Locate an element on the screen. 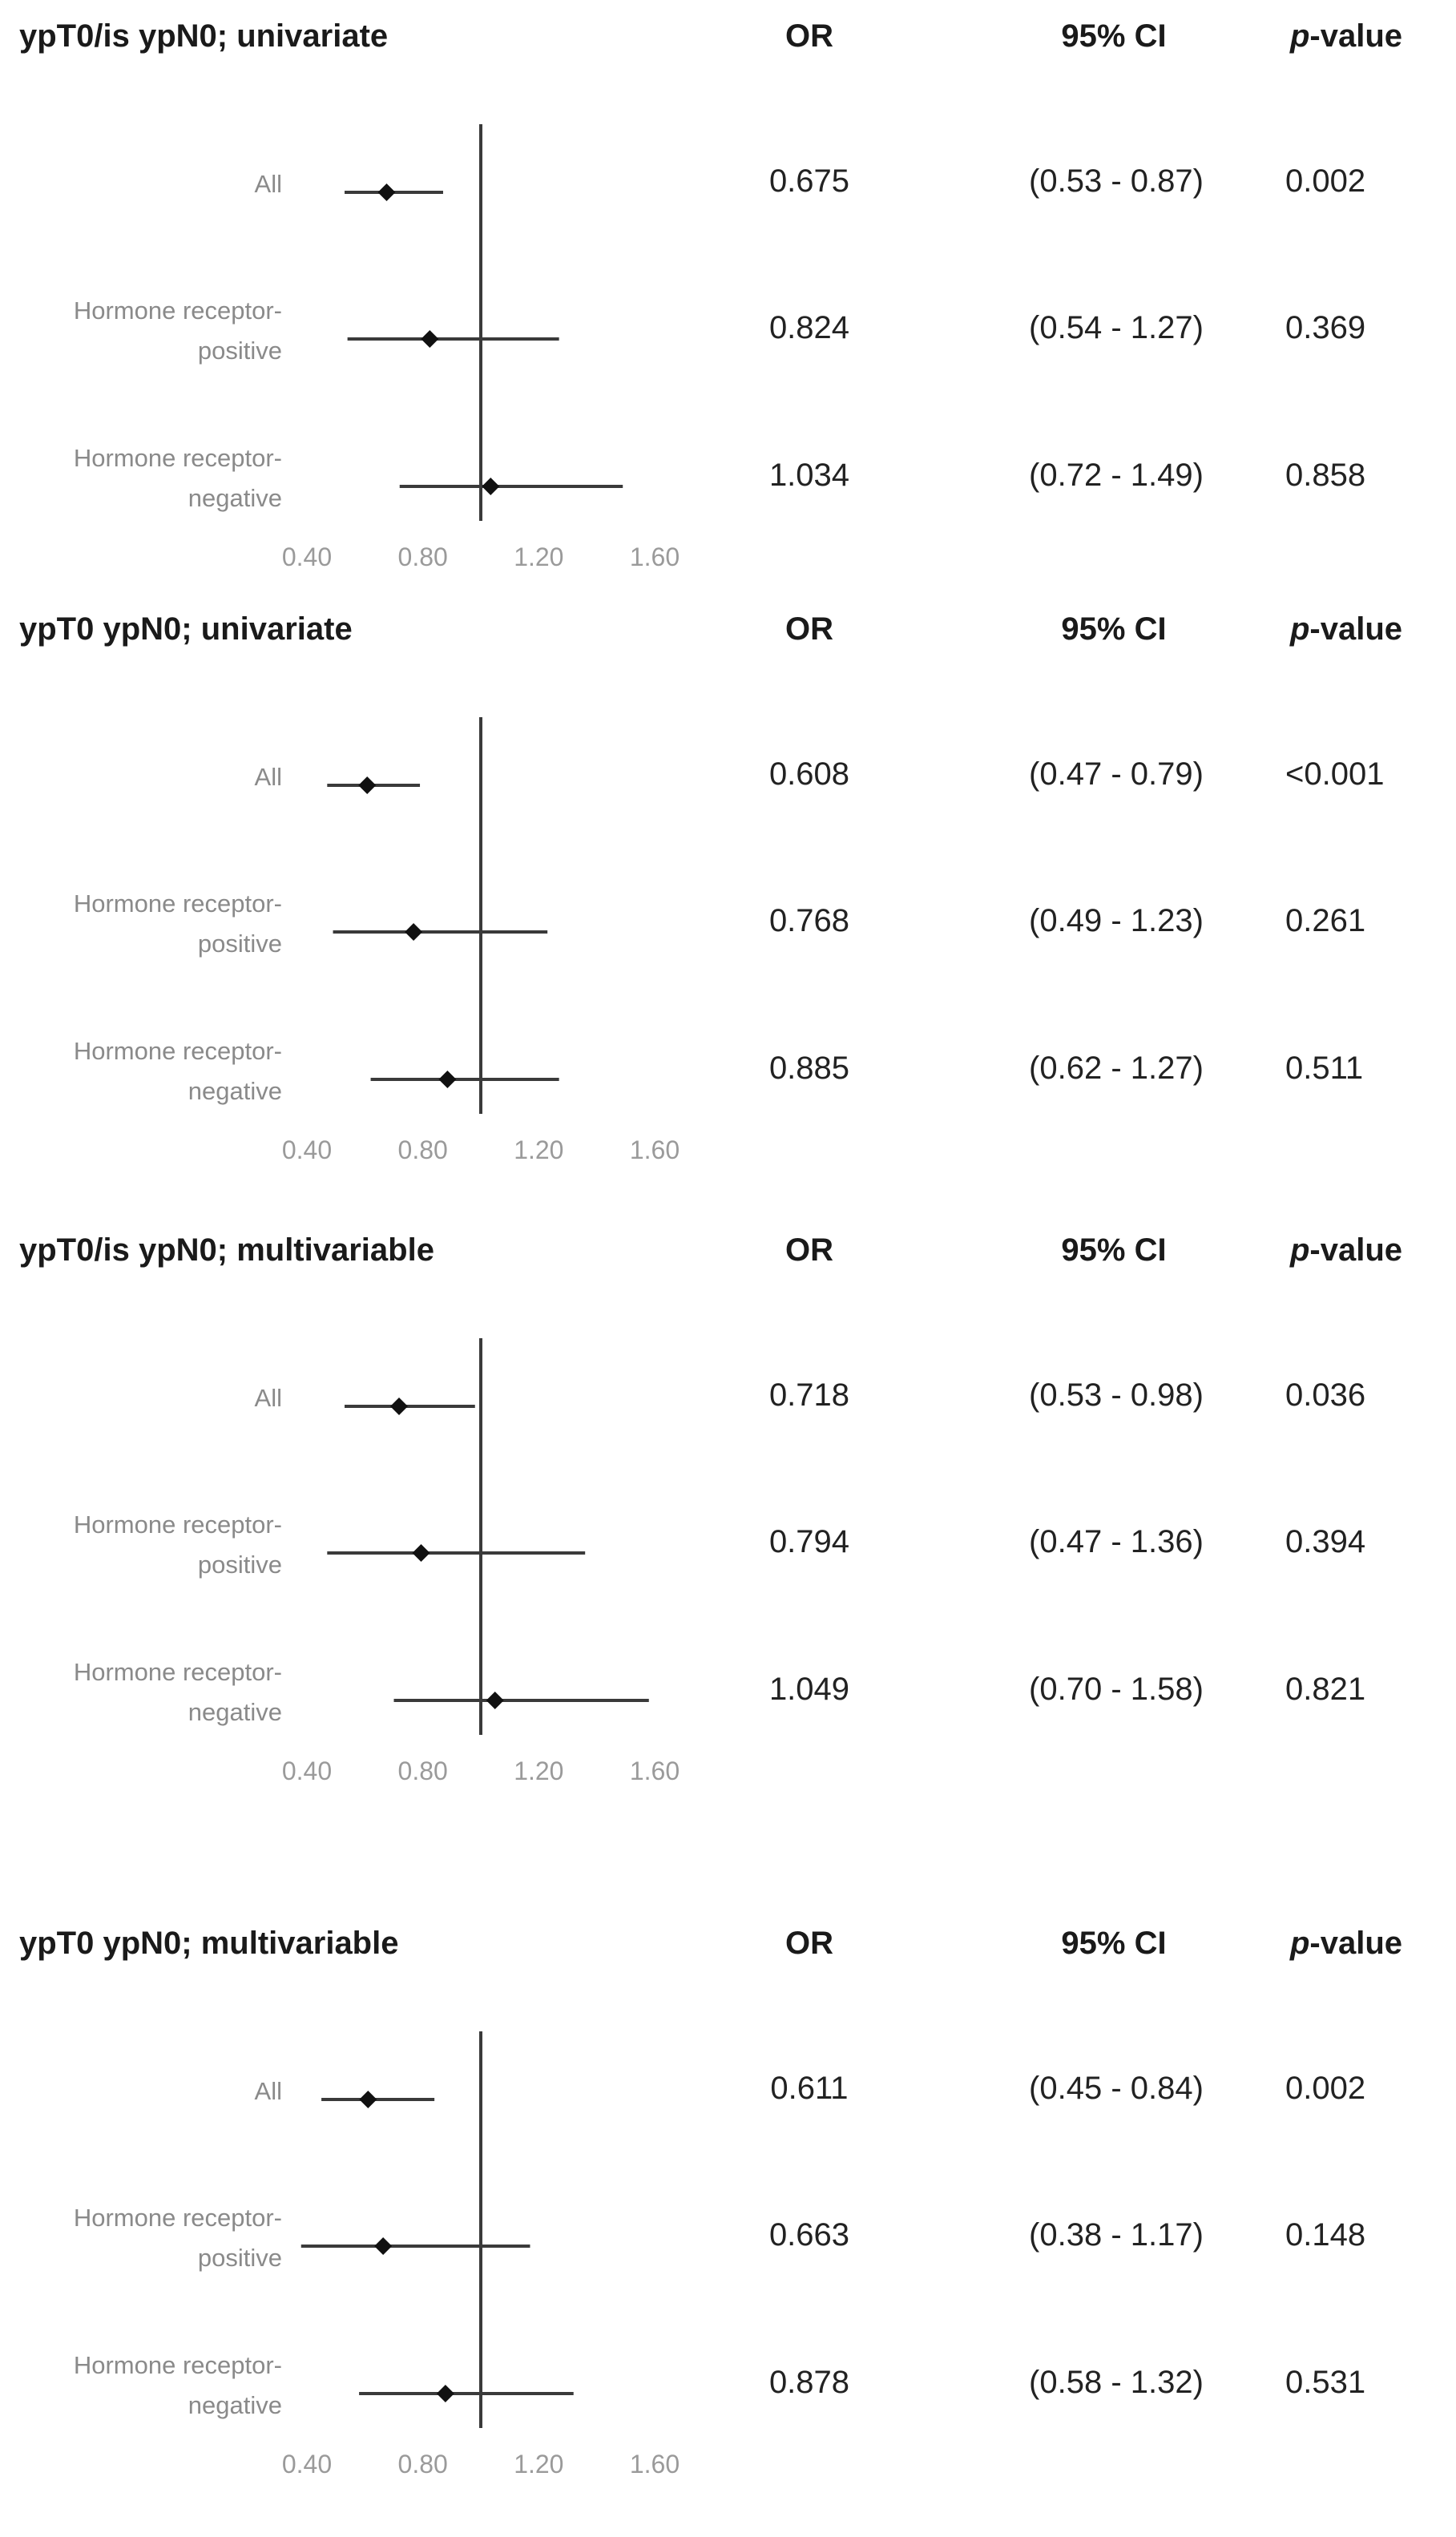 The height and width of the screenshot is (2537, 1456). panel-title: ypT0 ypN0; univariate is located at coordinates (186, 629).